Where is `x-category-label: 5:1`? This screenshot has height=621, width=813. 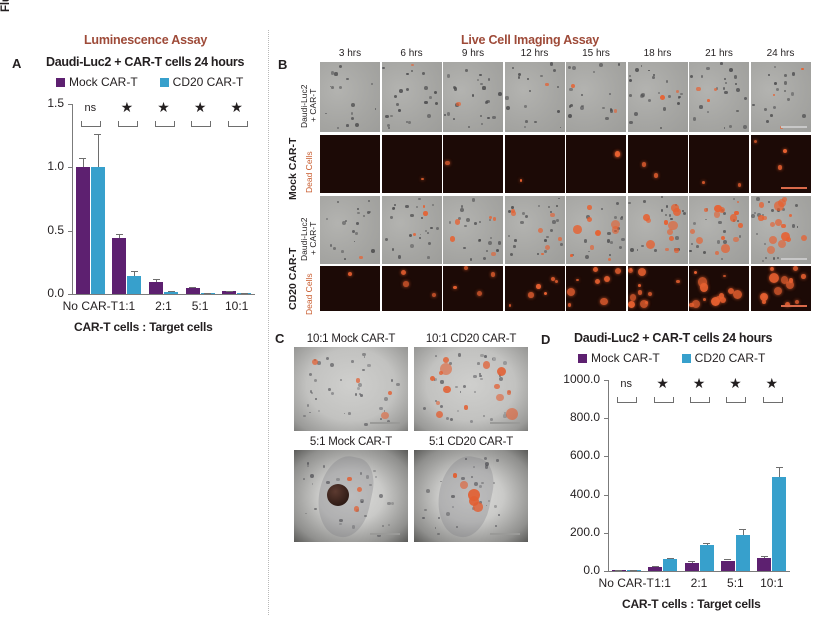 x-category-label: 5:1 is located at coordinates (200, 306).